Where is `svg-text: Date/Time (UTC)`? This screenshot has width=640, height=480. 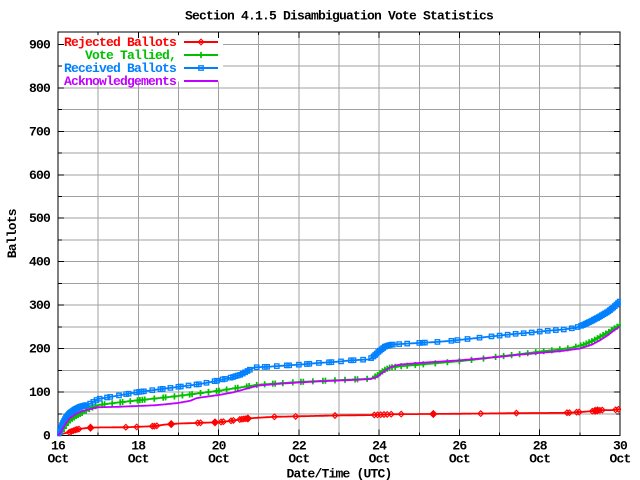
svg-text: Date/Time (UTC) is located at coordinates (338, 473).